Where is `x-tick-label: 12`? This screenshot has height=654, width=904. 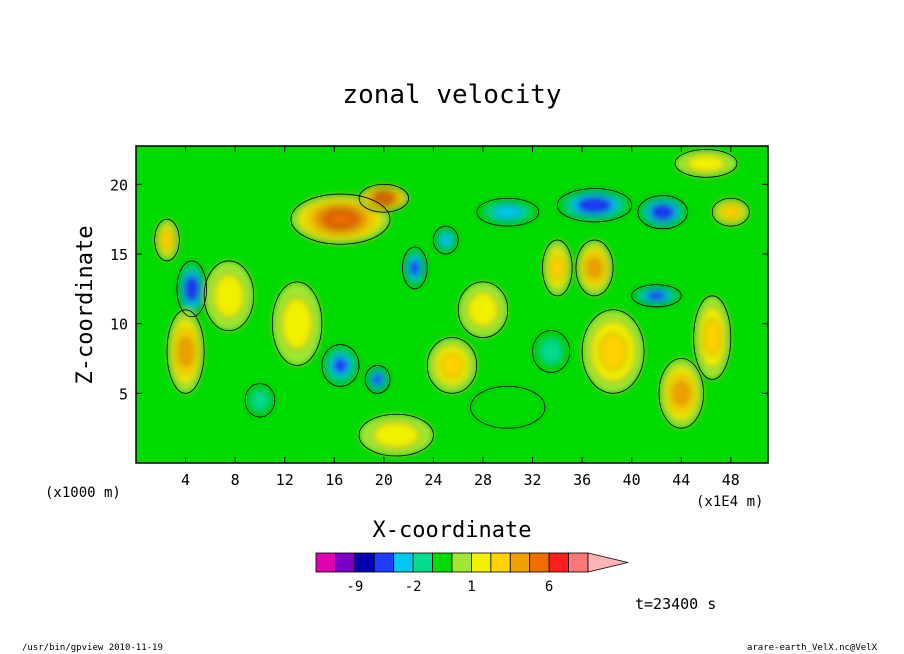 x-tick-label: 12 is located at coordinates (285, 480).